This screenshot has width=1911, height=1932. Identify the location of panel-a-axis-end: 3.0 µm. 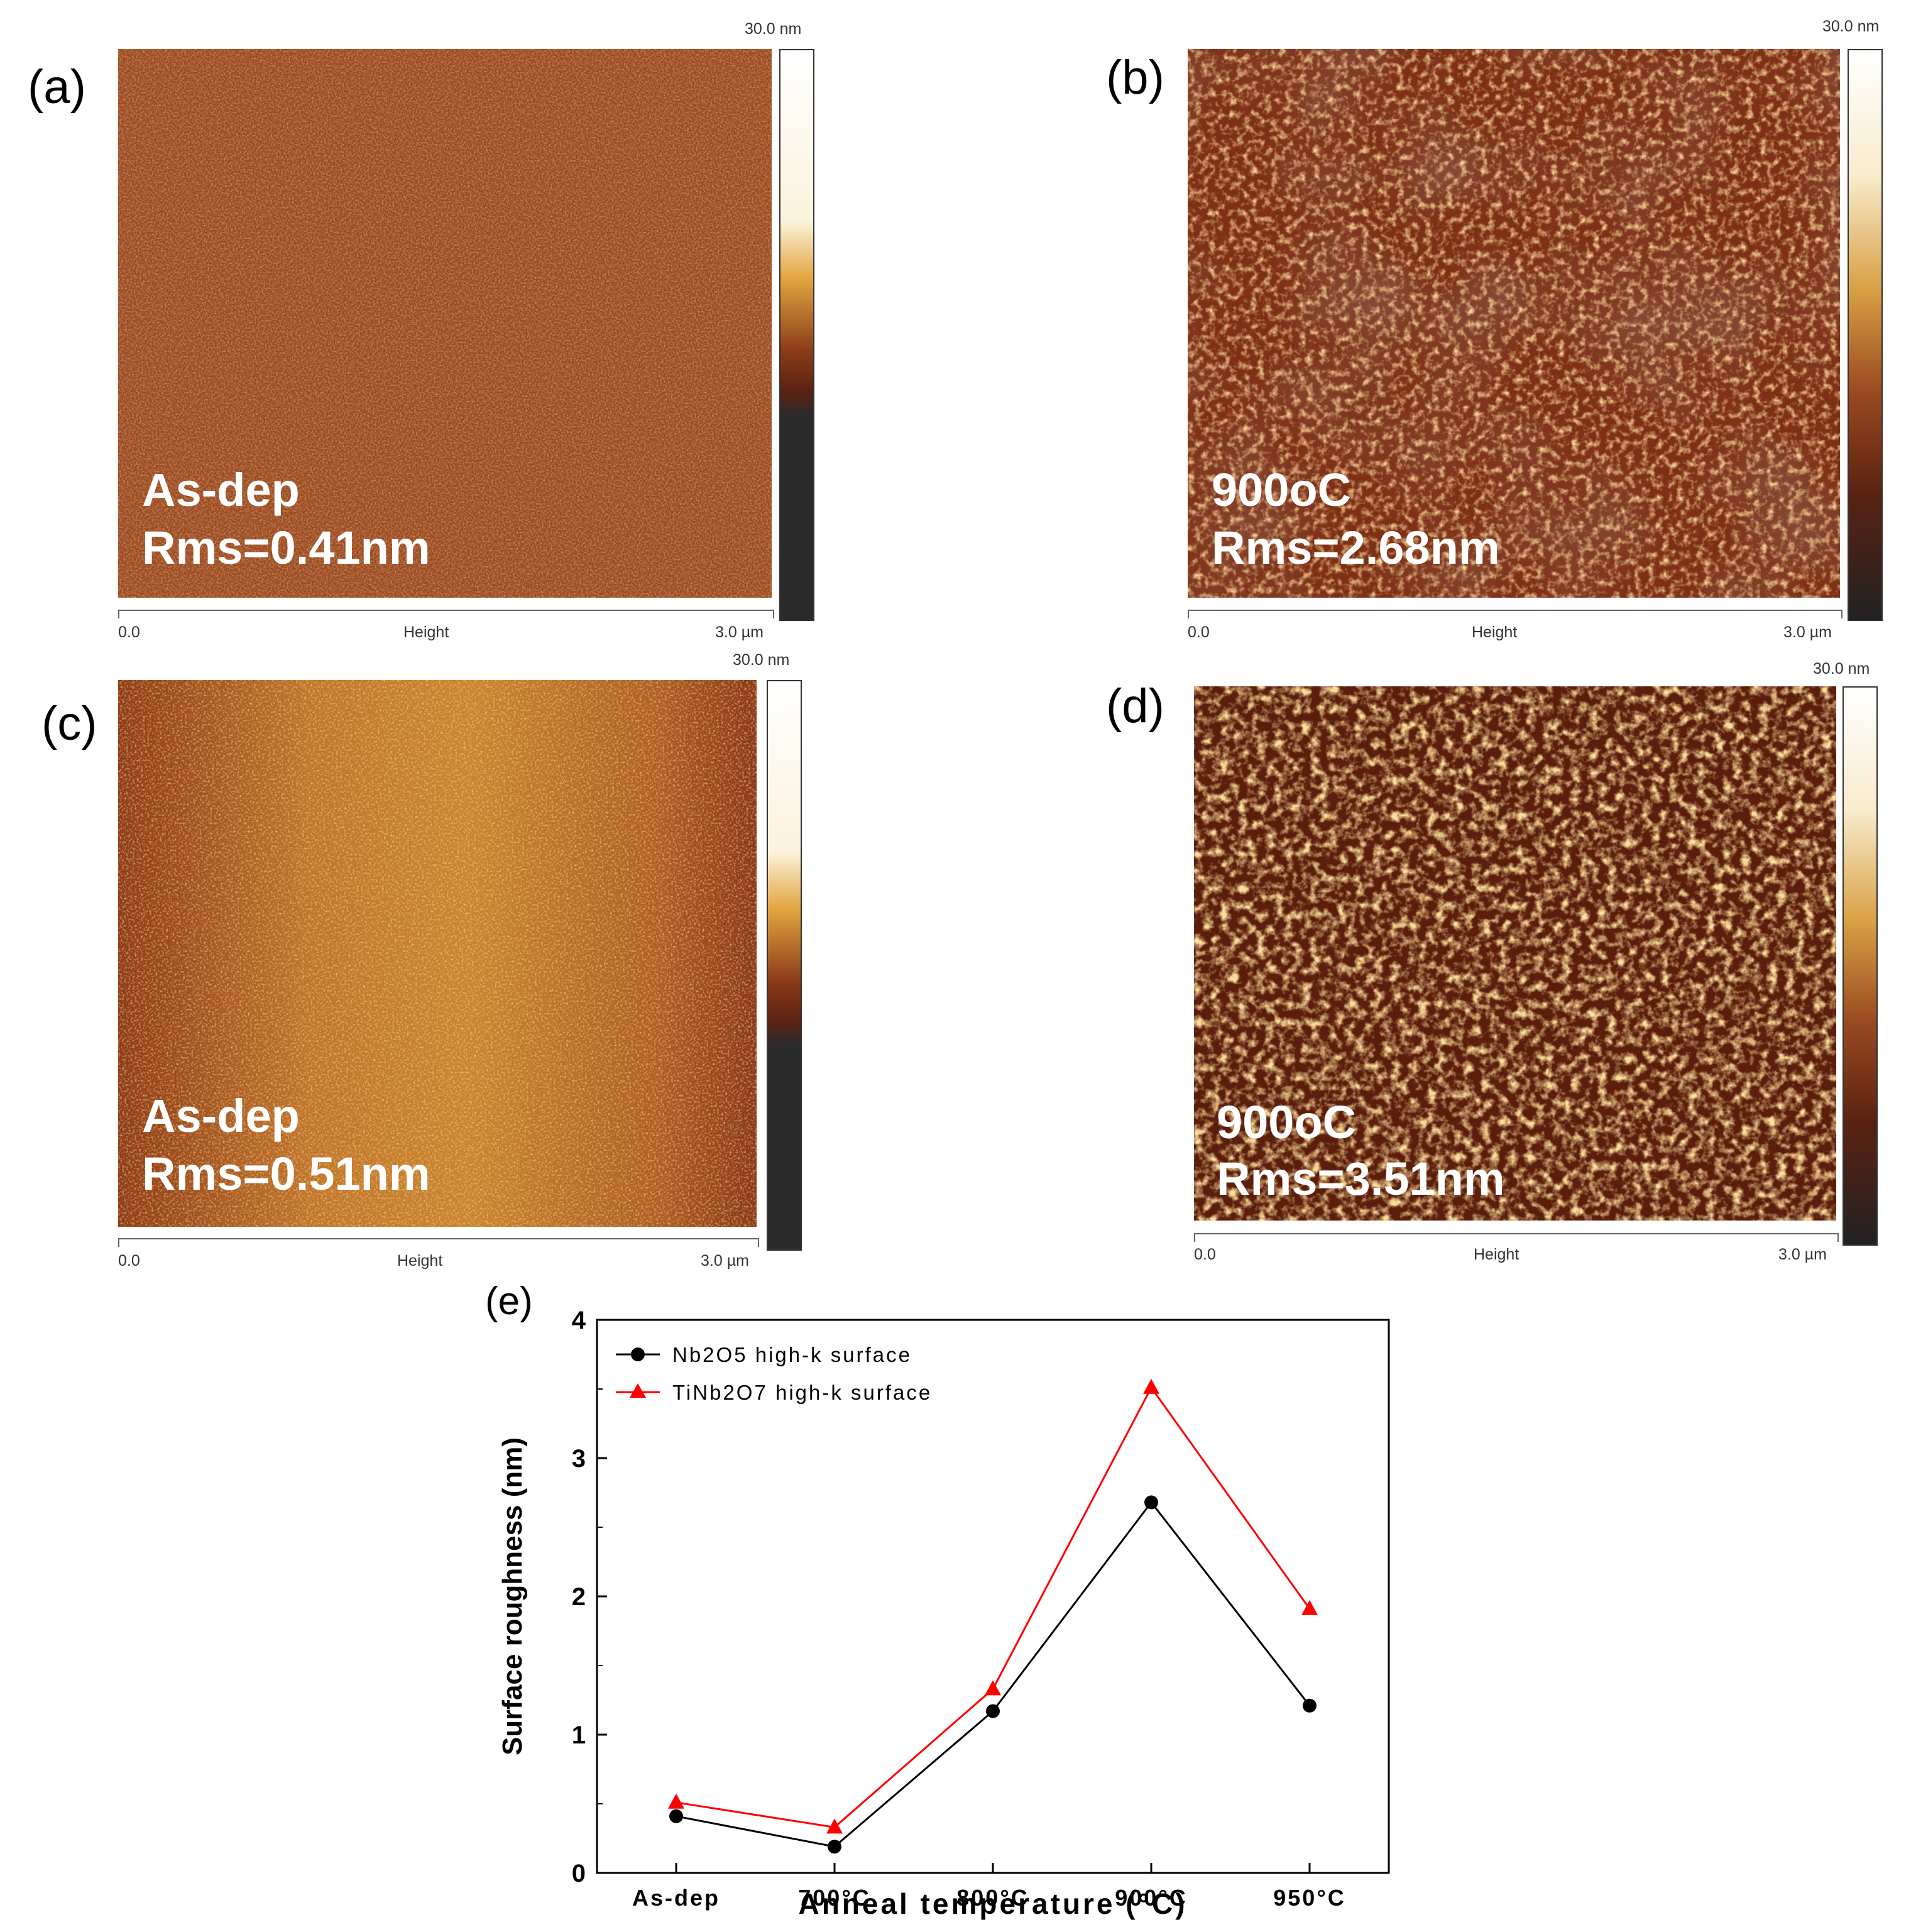
(739, 632).